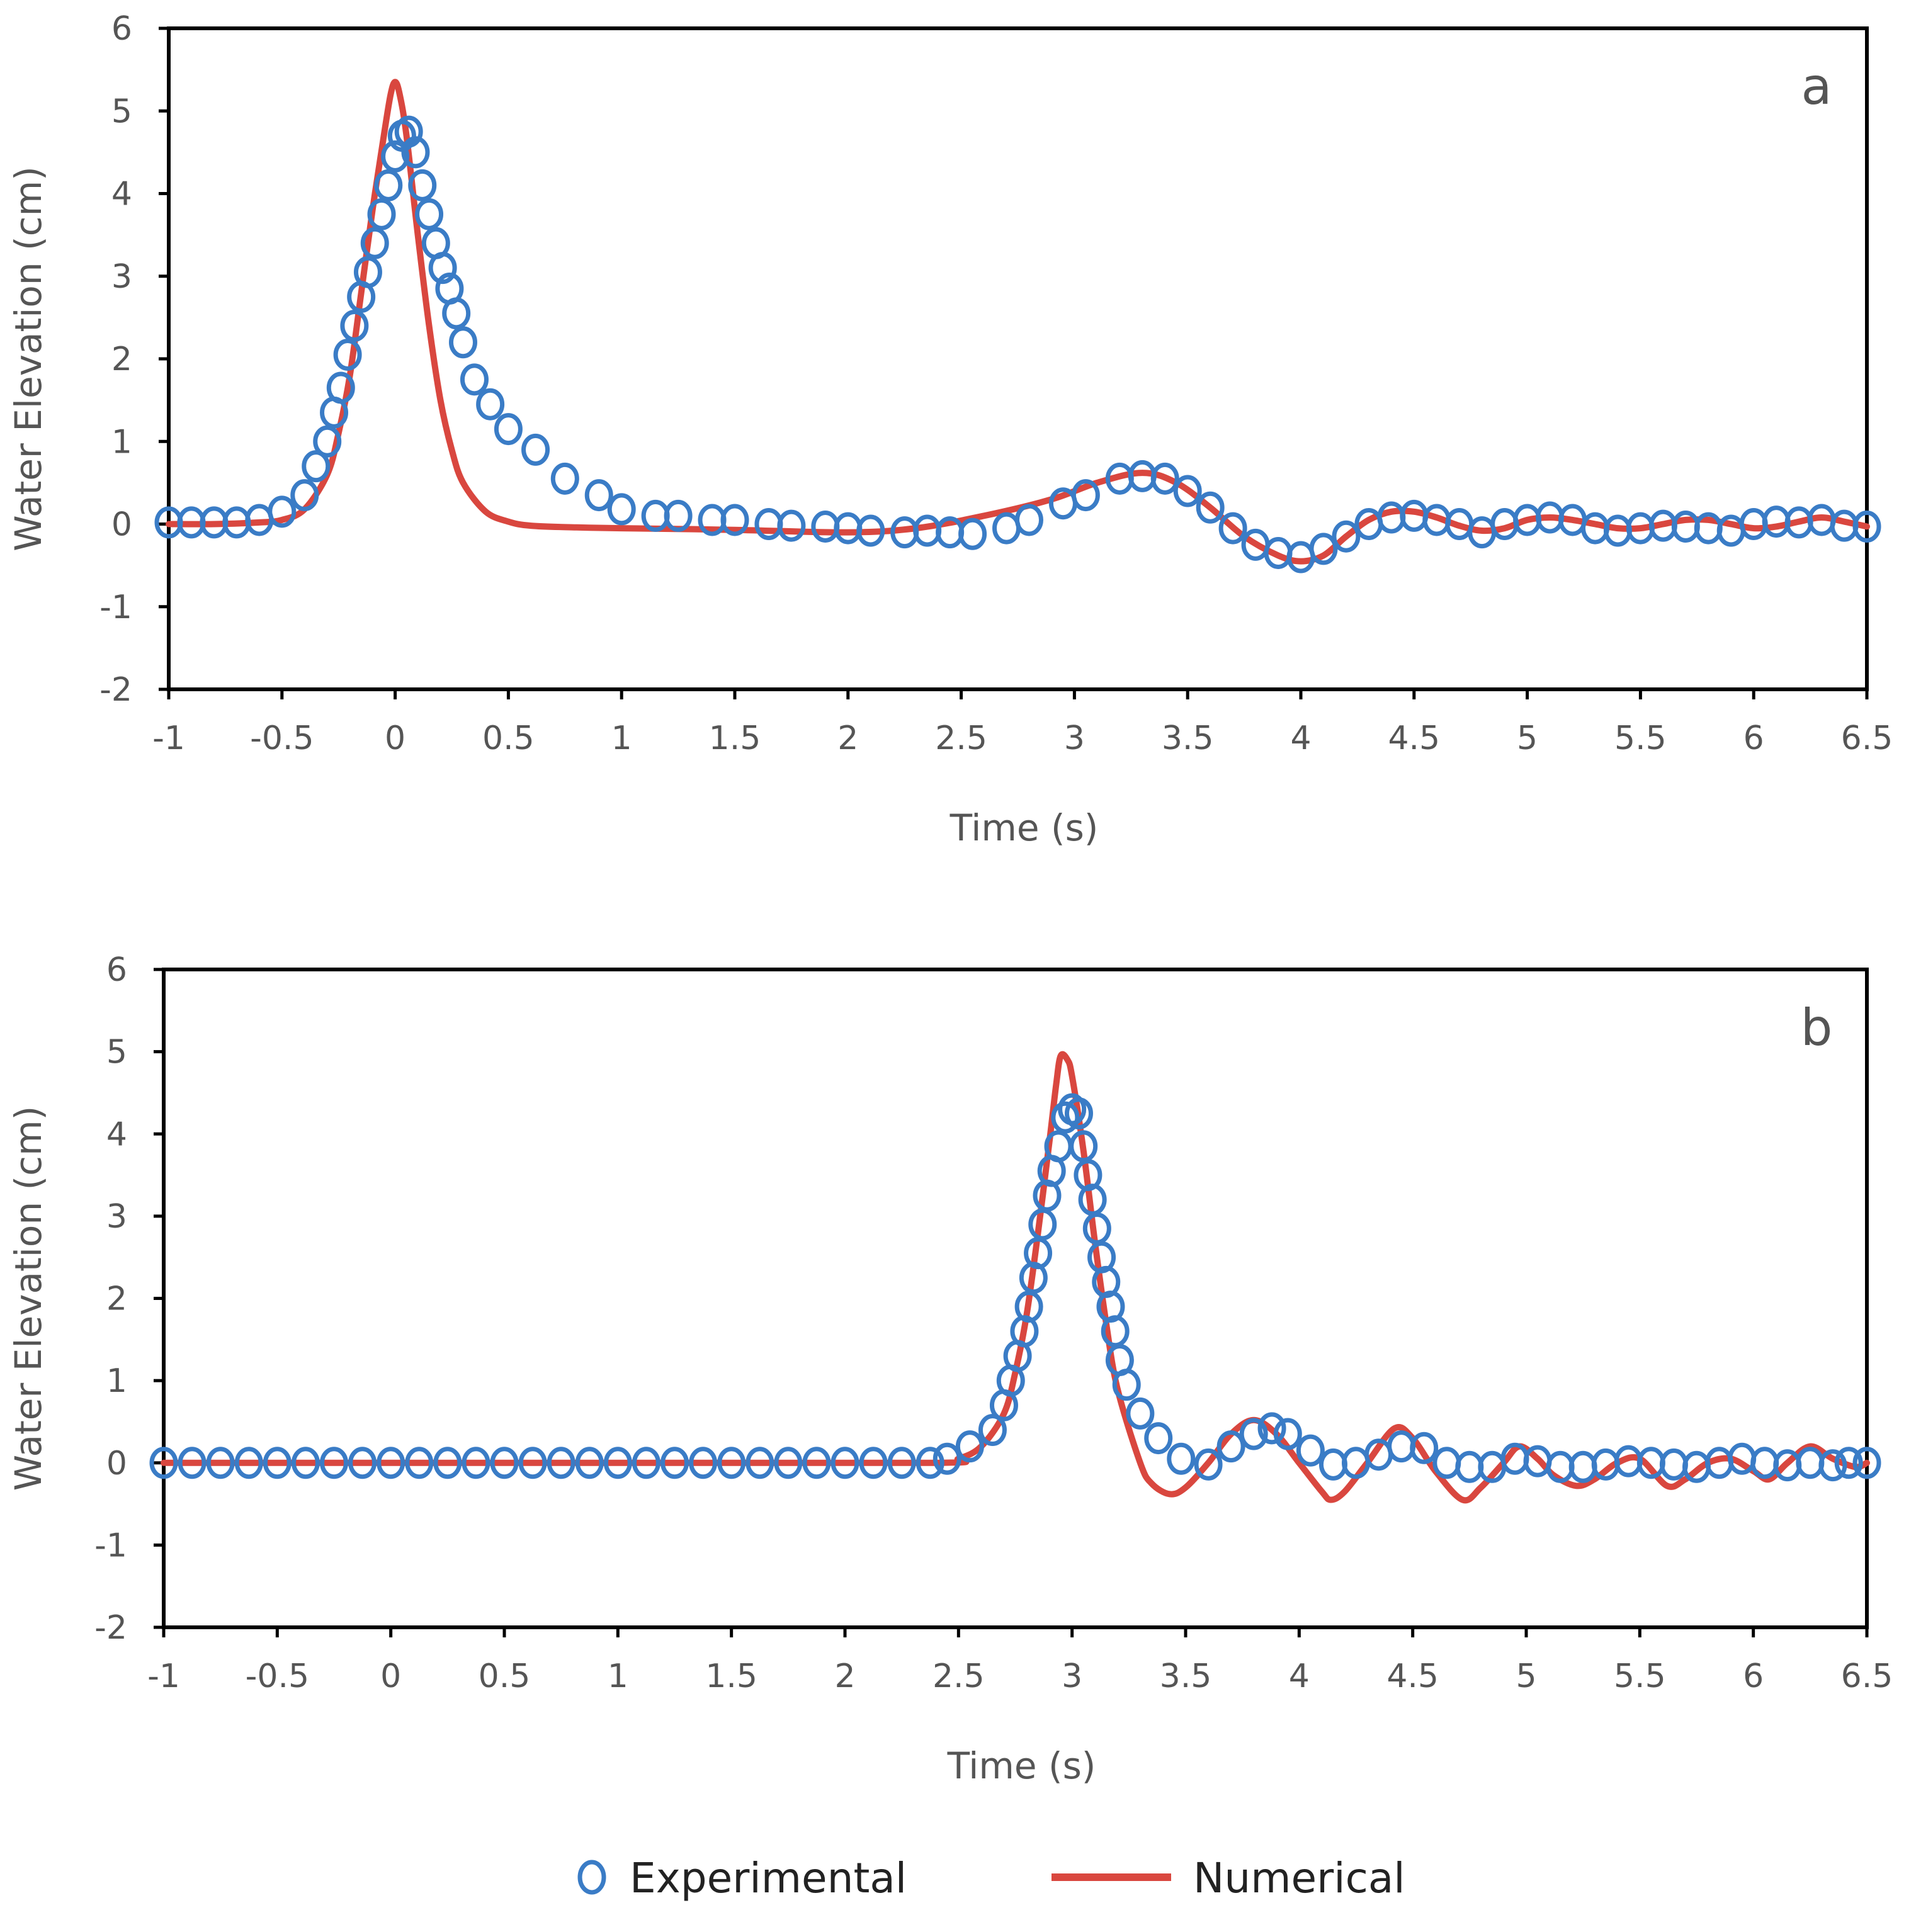 Image resolution: width=1916 pixels, height=1932 pixels. What do you see at coordinates (1300, 738) in the screenshot?
I see `x-tick-label: 4` at bounding box center [1300, 738].